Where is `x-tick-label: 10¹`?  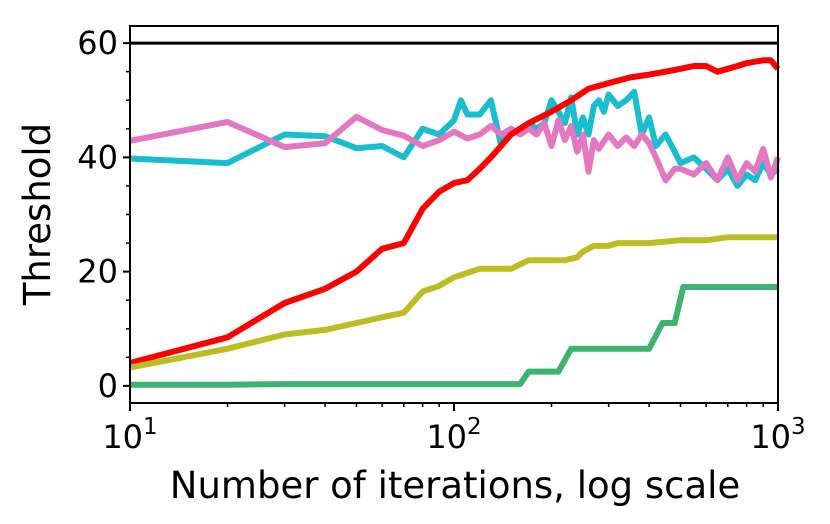 x-tick-label: 10¹ is located at coordinates (129, 435).